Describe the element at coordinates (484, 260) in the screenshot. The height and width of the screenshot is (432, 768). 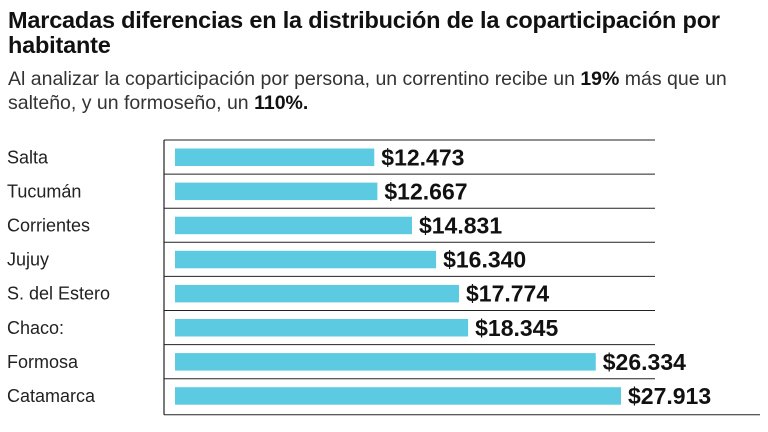
I see `value-label: $16.340` at that location.